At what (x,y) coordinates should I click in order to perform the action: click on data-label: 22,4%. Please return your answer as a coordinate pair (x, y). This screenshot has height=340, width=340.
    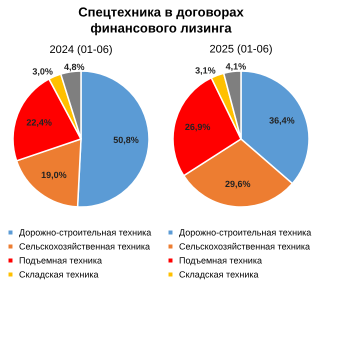
    Looking at the image, I should click on (39, 122).